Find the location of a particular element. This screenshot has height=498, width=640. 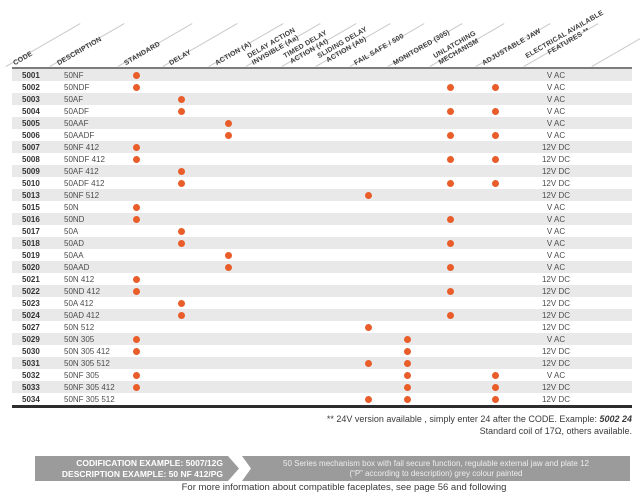

product-description: 50NDF 412 is located at coordinates (84, 159).